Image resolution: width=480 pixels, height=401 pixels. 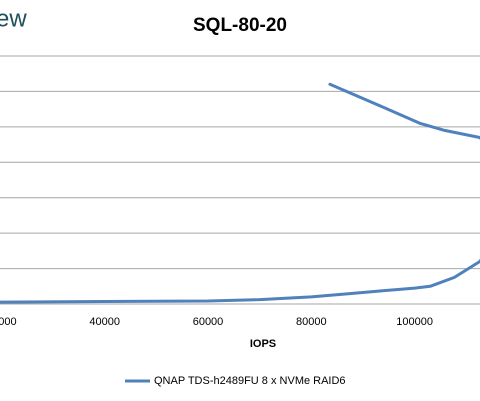 I want to click on x-tick-label: 20000, so click(x=8, y=322).